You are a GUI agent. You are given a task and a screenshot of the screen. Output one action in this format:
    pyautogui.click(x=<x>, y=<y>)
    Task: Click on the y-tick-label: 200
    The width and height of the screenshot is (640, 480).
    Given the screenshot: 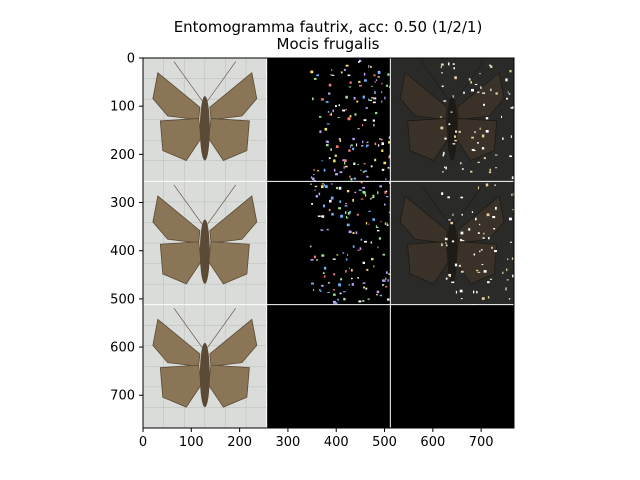 What is the action you would take?
    pyautogui.click(x=122, y=155)
    